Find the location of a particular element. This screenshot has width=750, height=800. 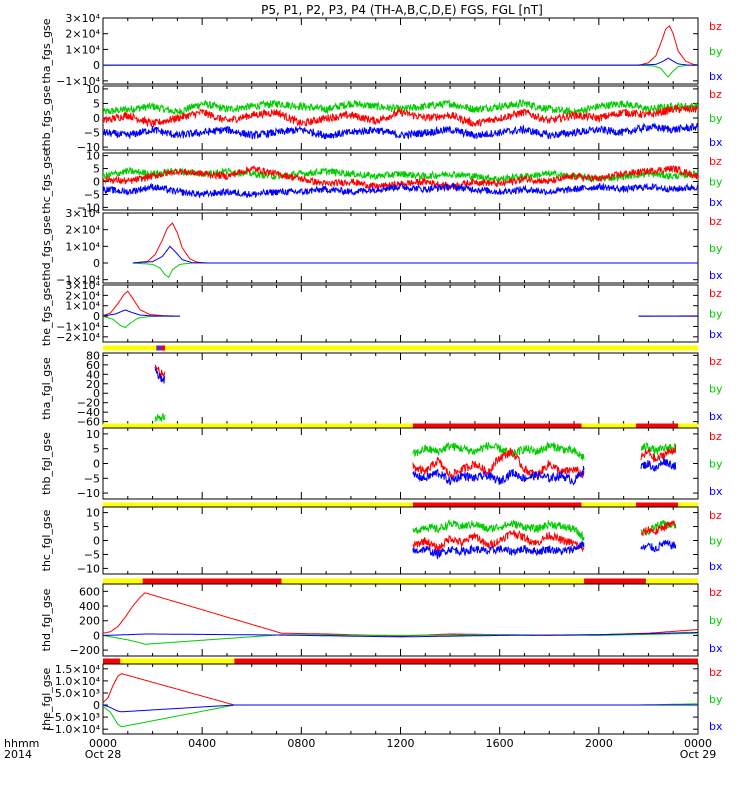

y-tick-label: −60 is located at coordinates (88, 422).